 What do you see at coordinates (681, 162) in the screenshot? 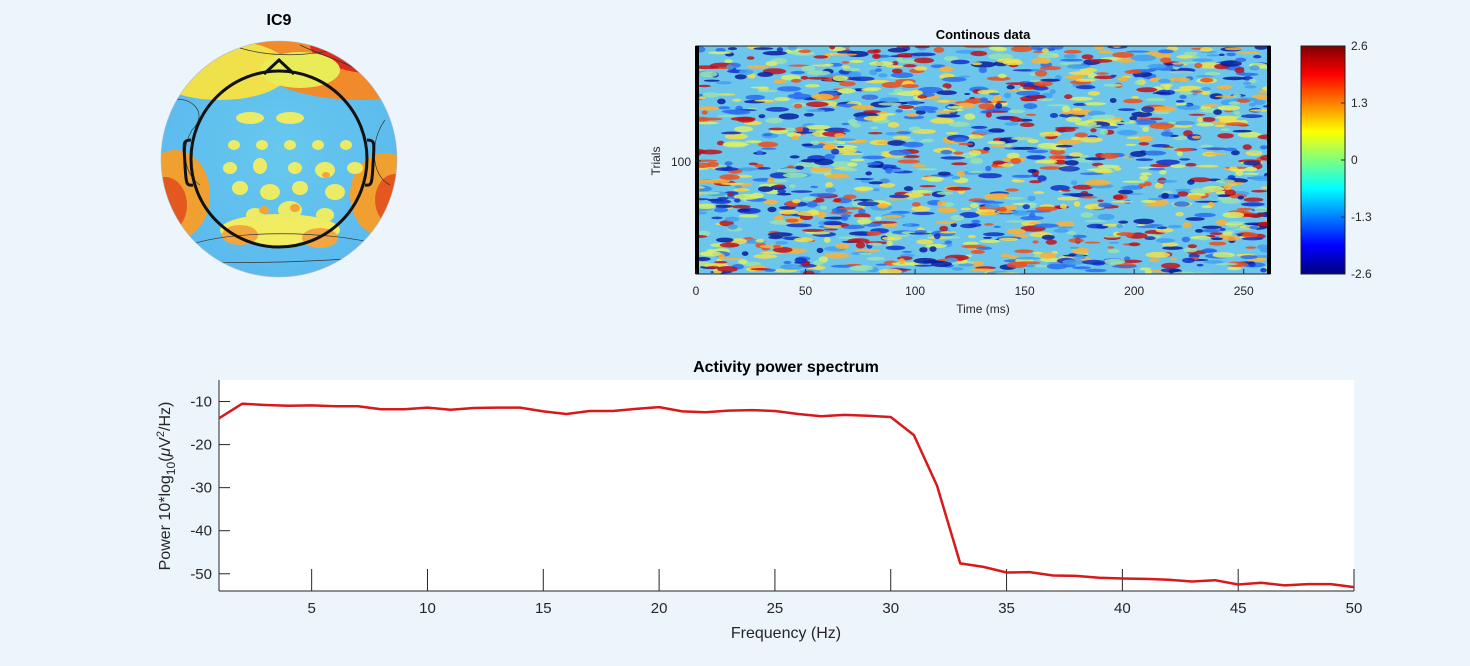
I see `erpimage-y-tick-label: 100` at bounding box center [681, 162].